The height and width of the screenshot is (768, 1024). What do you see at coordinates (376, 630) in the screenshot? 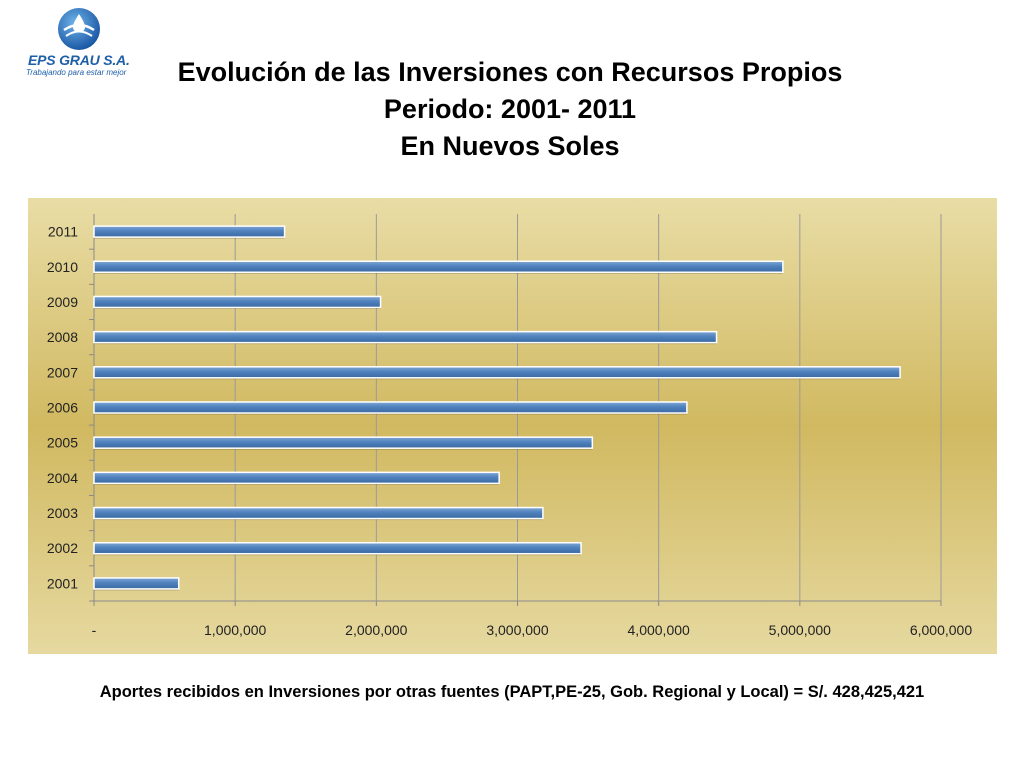
I see `x-tick-label: 2,000,000` at bounding box center [376, 630].